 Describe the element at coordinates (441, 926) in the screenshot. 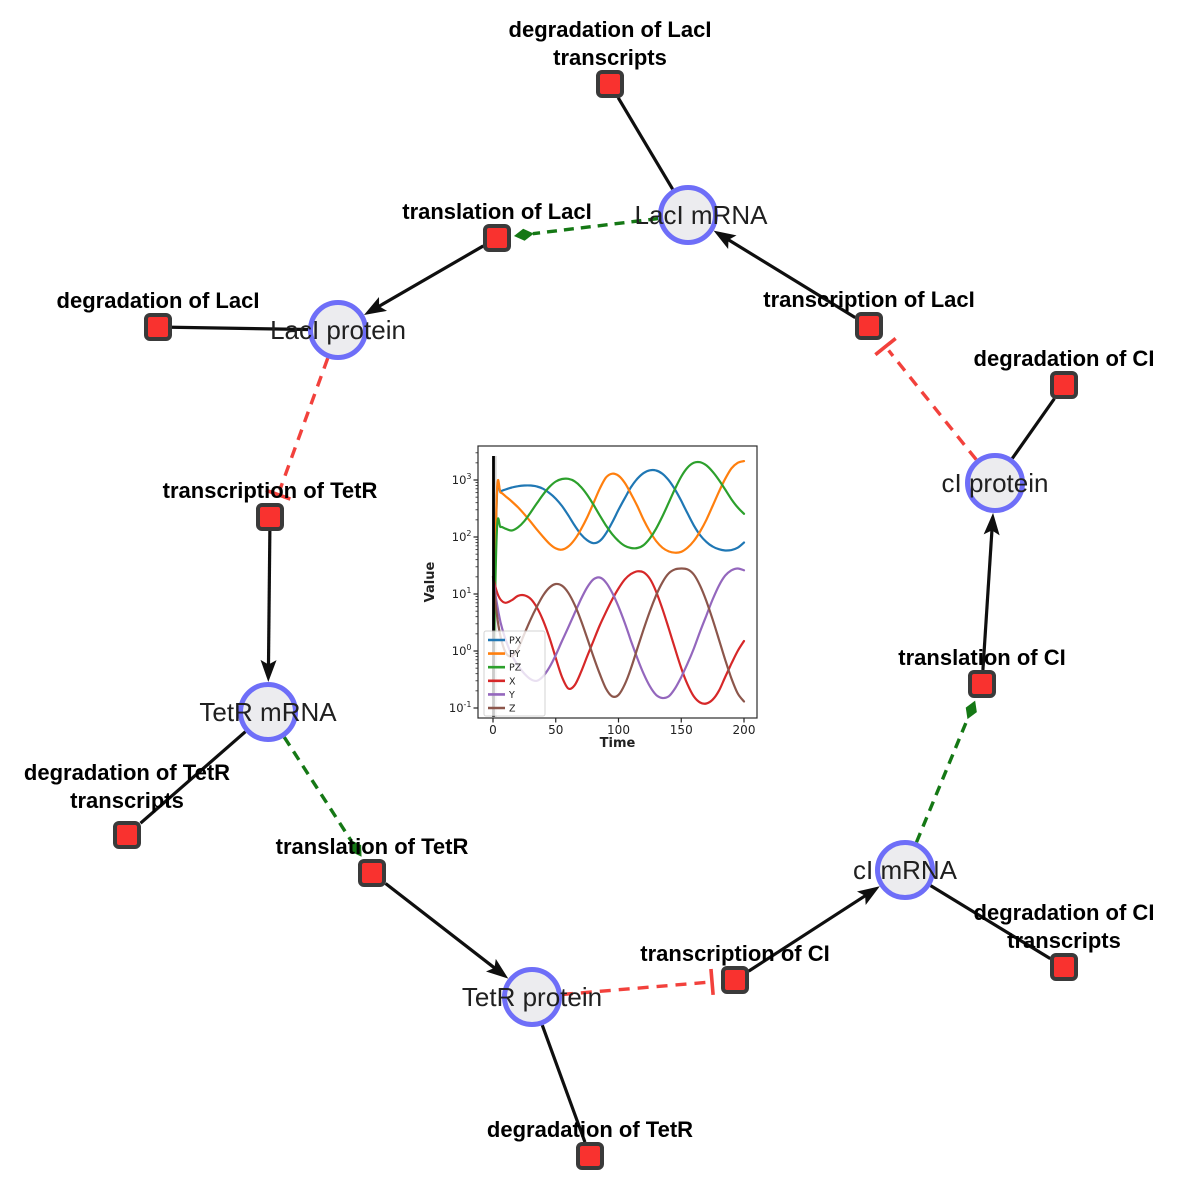

I see `edge-production-tl-tetr-to-tetr-protein` at that location.